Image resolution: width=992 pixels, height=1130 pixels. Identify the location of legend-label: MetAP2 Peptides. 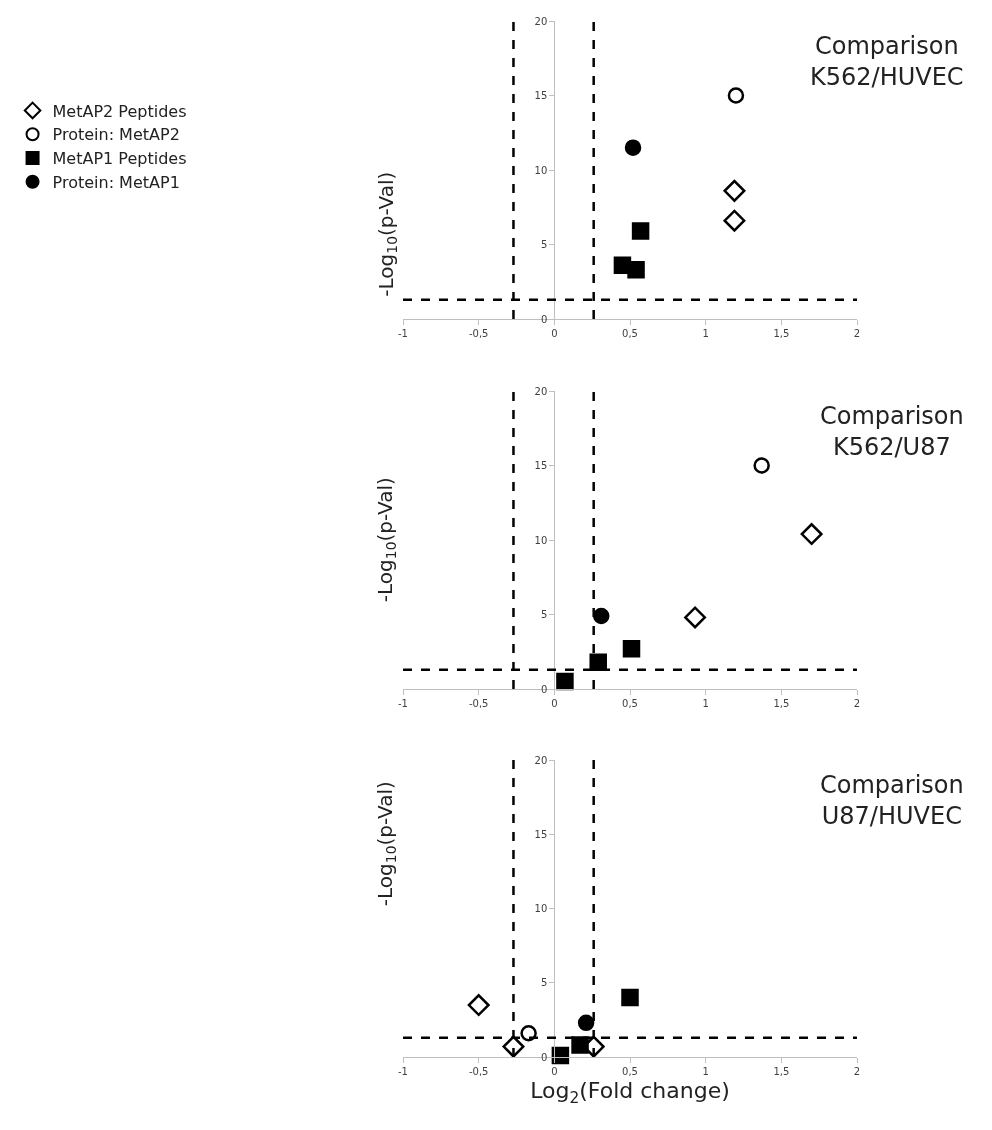
(119, 111).